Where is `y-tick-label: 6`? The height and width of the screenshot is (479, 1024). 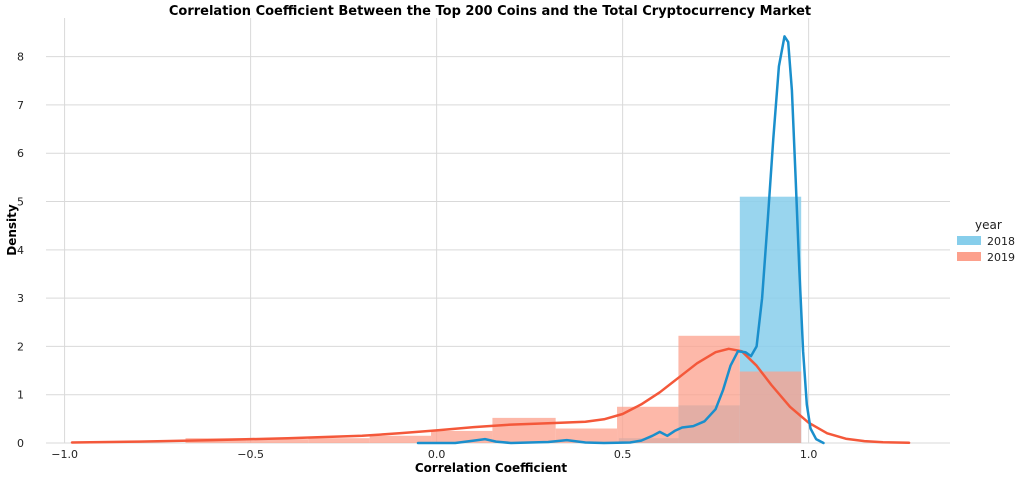
y-tick-label: 6 is located at coordinates (20, 153).